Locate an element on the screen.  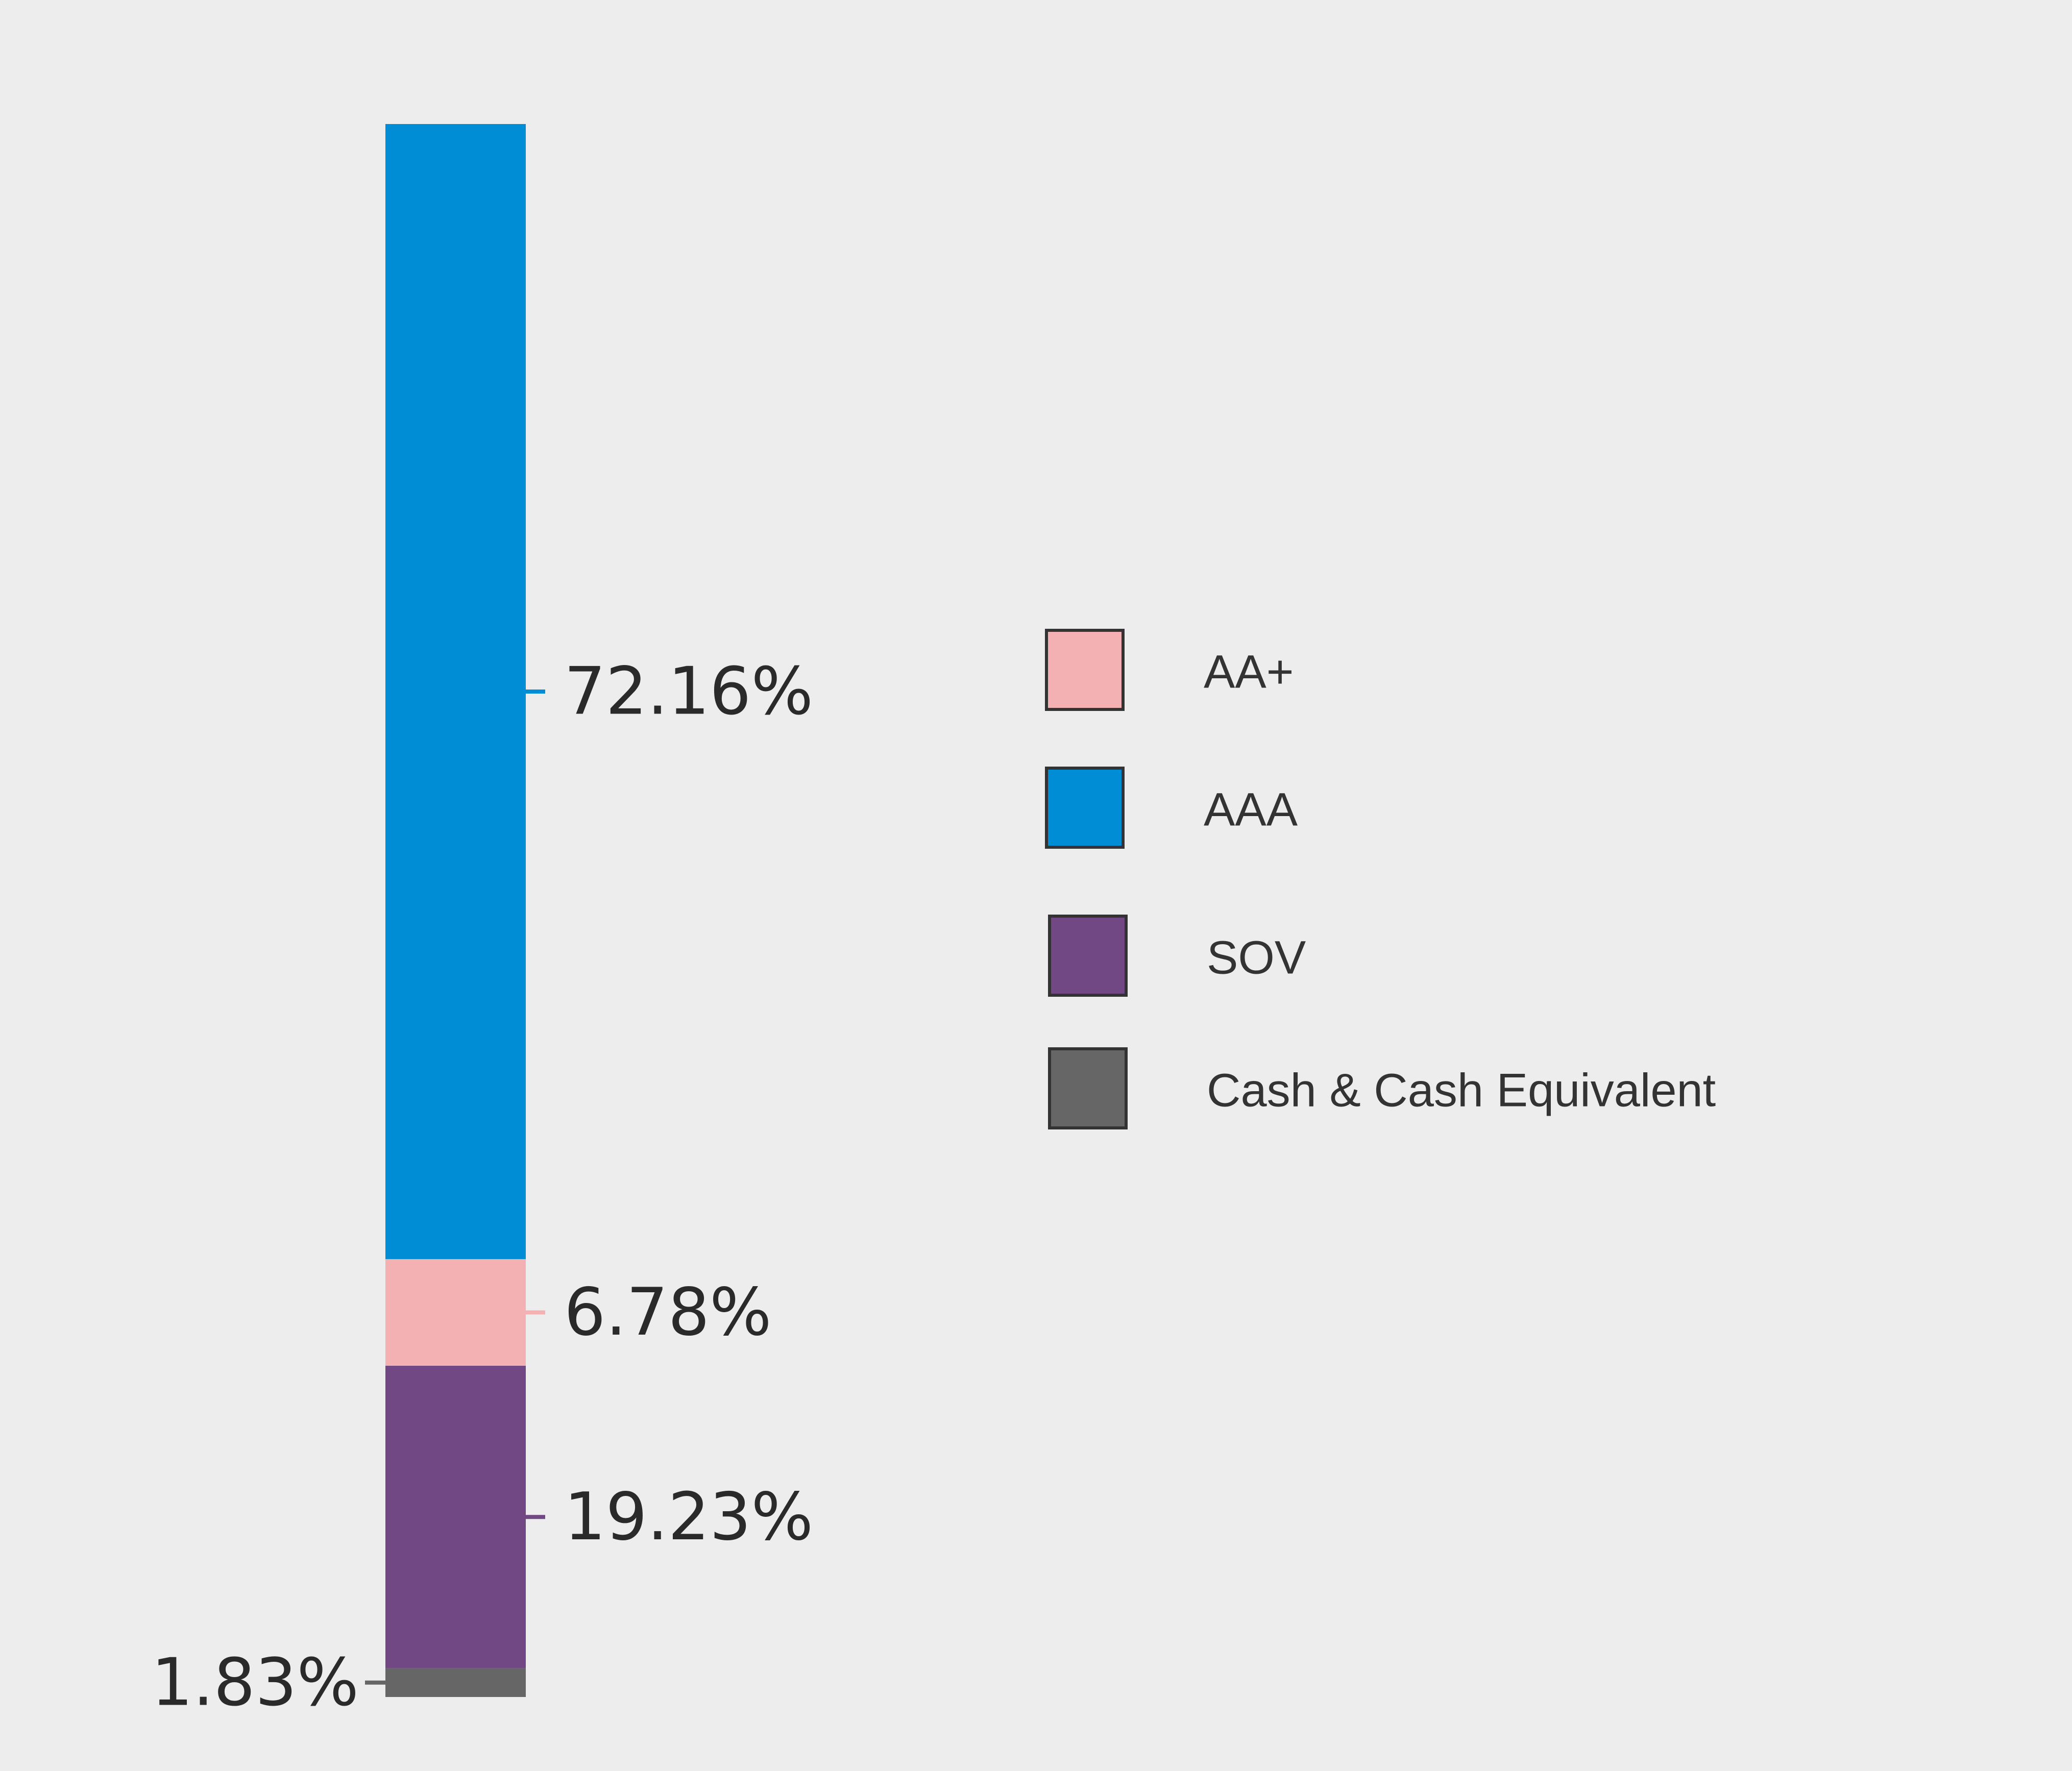
legend-swatch-sov is located at coordinates (1088, 956).